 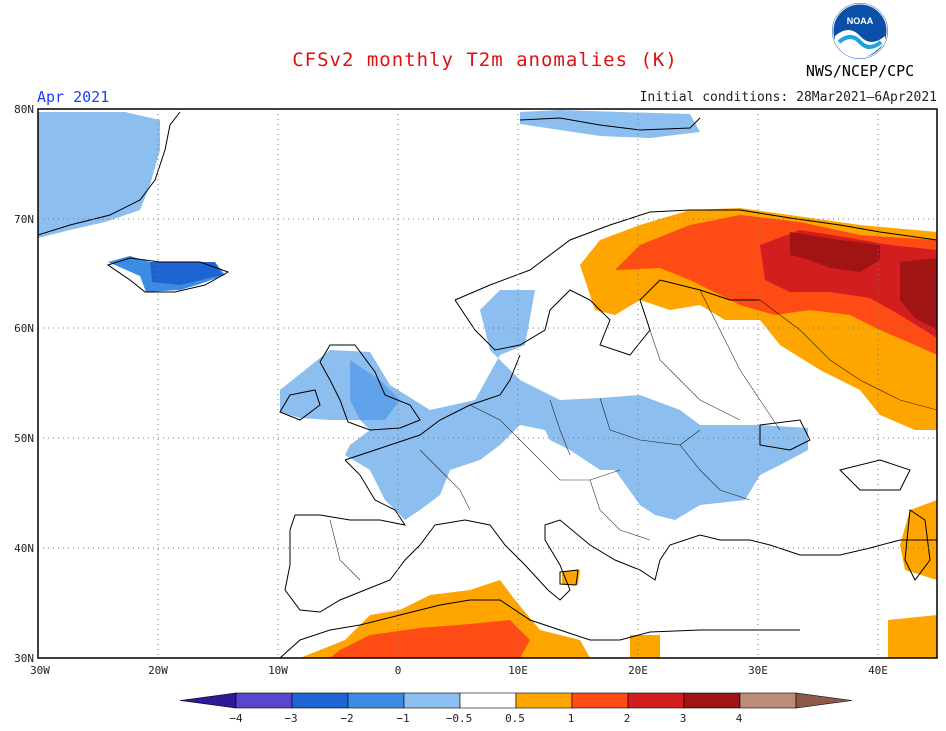 What do you see at coordinates (878, 670) in the screenshot?
I see `lon-label: 40E` at bounding box center [878, 670].